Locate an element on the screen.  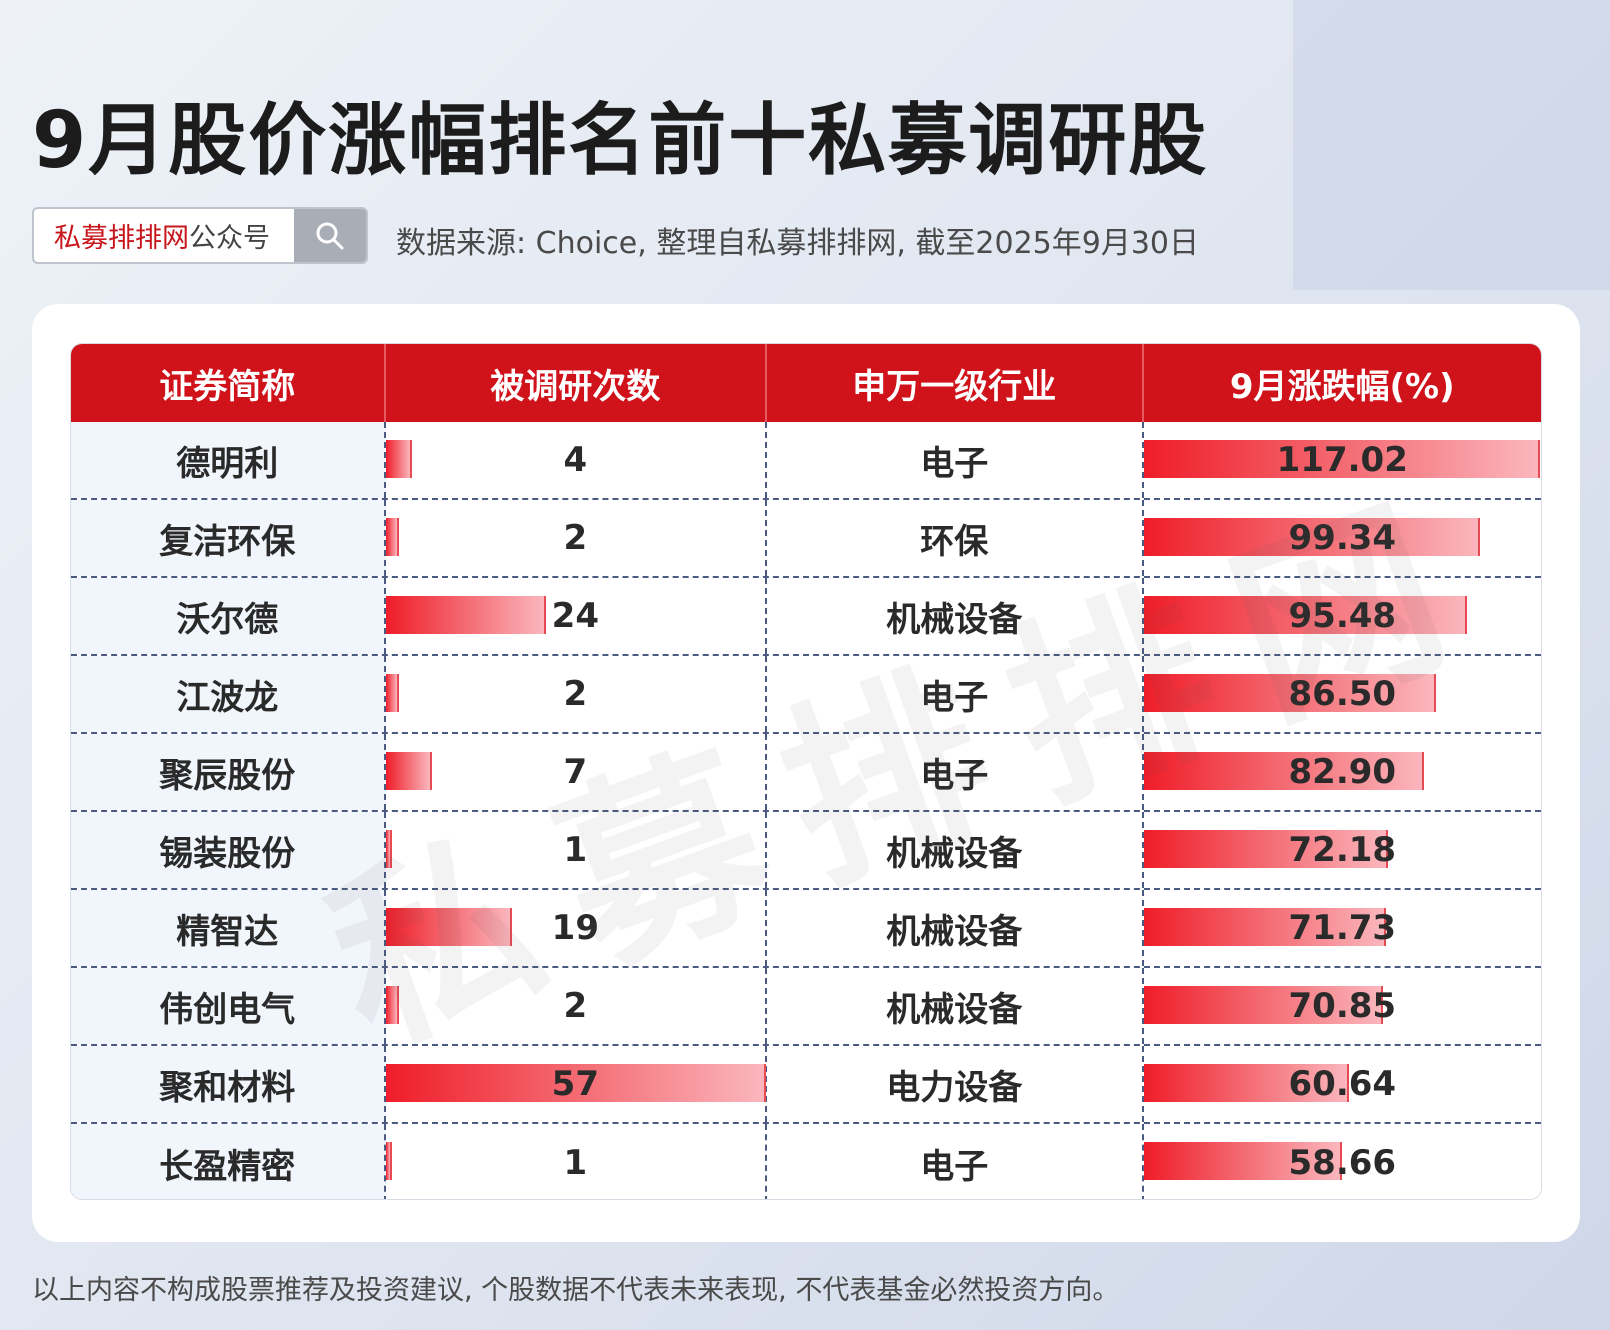
cell-name: 德明利 is located at coordinates (228, 460).